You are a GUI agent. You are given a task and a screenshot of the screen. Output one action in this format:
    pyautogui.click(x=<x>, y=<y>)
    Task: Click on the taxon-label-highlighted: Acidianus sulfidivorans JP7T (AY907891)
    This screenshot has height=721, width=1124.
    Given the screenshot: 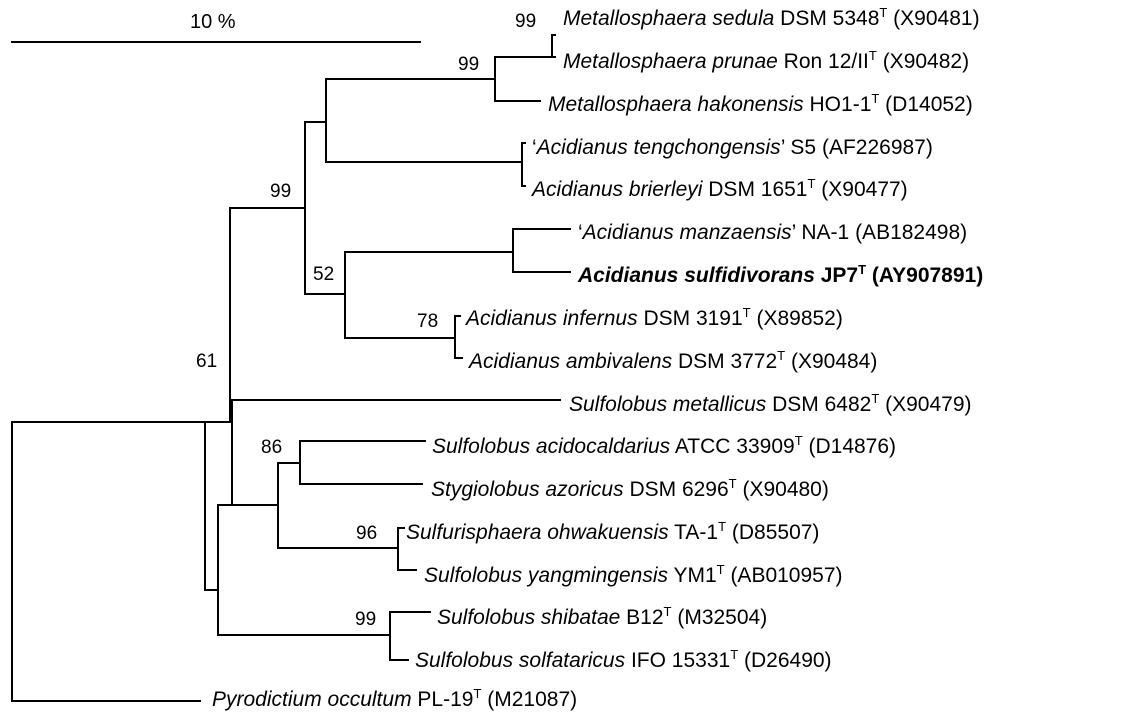 What is the action you would take?
    pyautogui.click(x=781, y=274)
    